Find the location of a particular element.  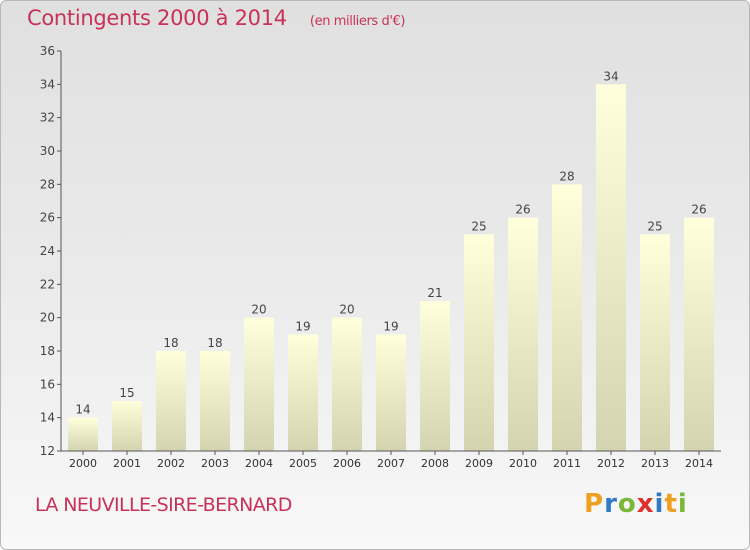

y-tick-label: 20 is located at coordinates (47, 318).